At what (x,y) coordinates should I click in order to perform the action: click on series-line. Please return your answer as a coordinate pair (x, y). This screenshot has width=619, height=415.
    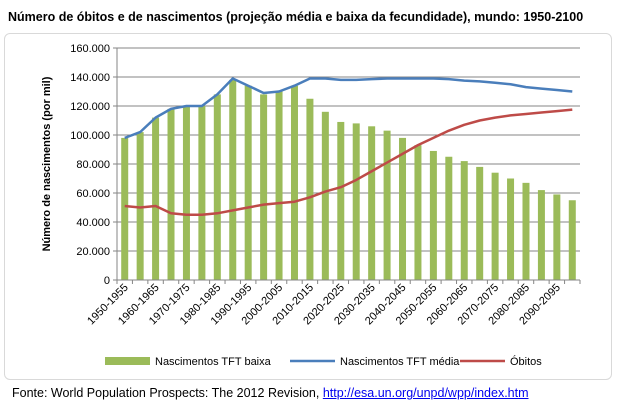
    Looking at the image, I should click on (348, 108).